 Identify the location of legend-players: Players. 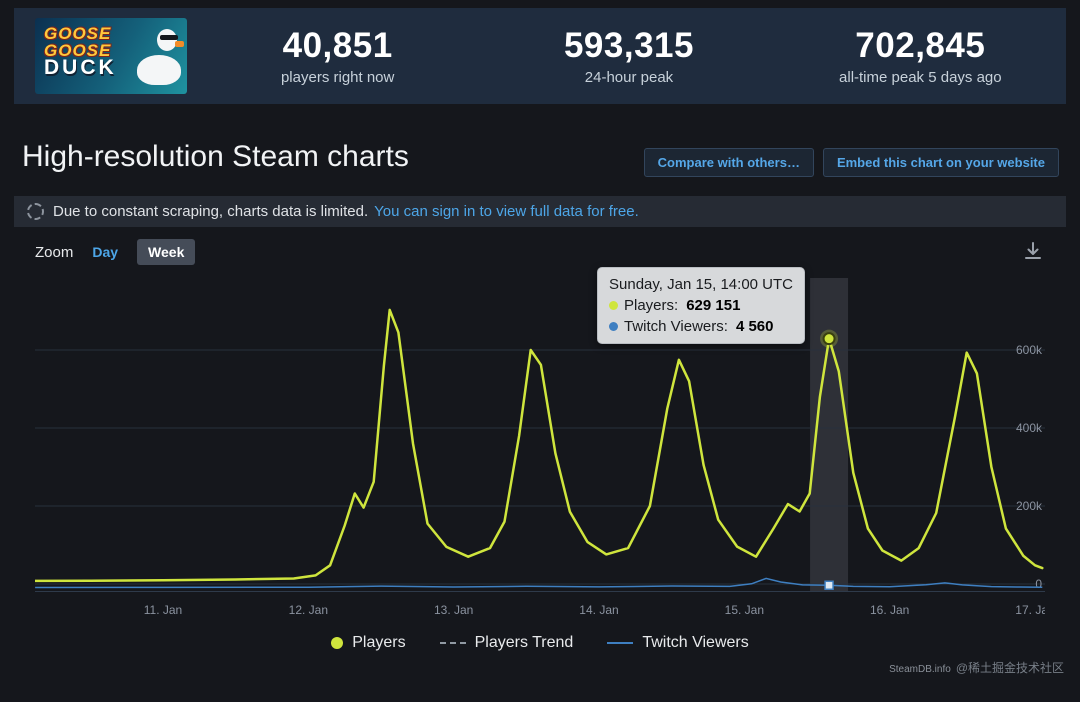
(368, 643).